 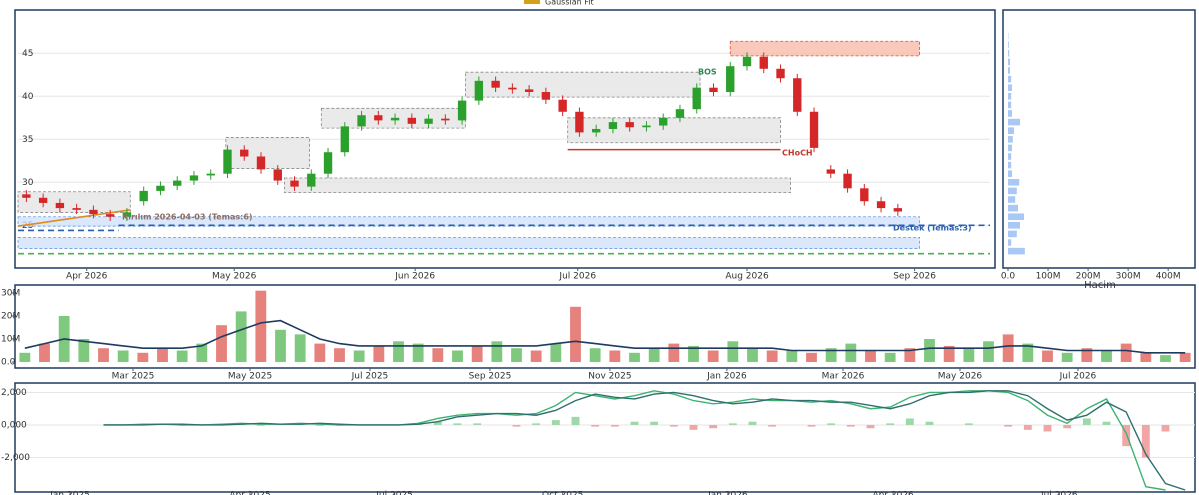 I want to click on x-tick-label: Oct 2025, so click(x=562, y=493).